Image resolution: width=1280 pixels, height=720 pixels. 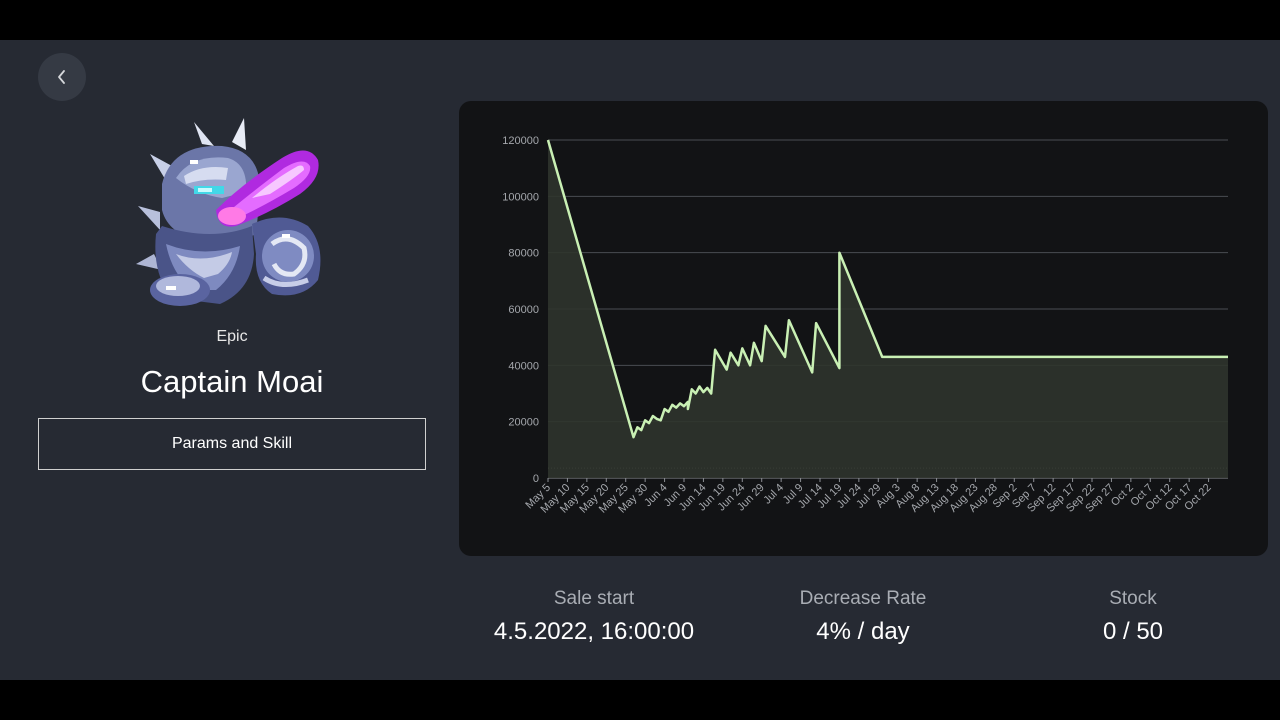 I want to click on sale-start-label: Sale start, so click(x=594, y=598).